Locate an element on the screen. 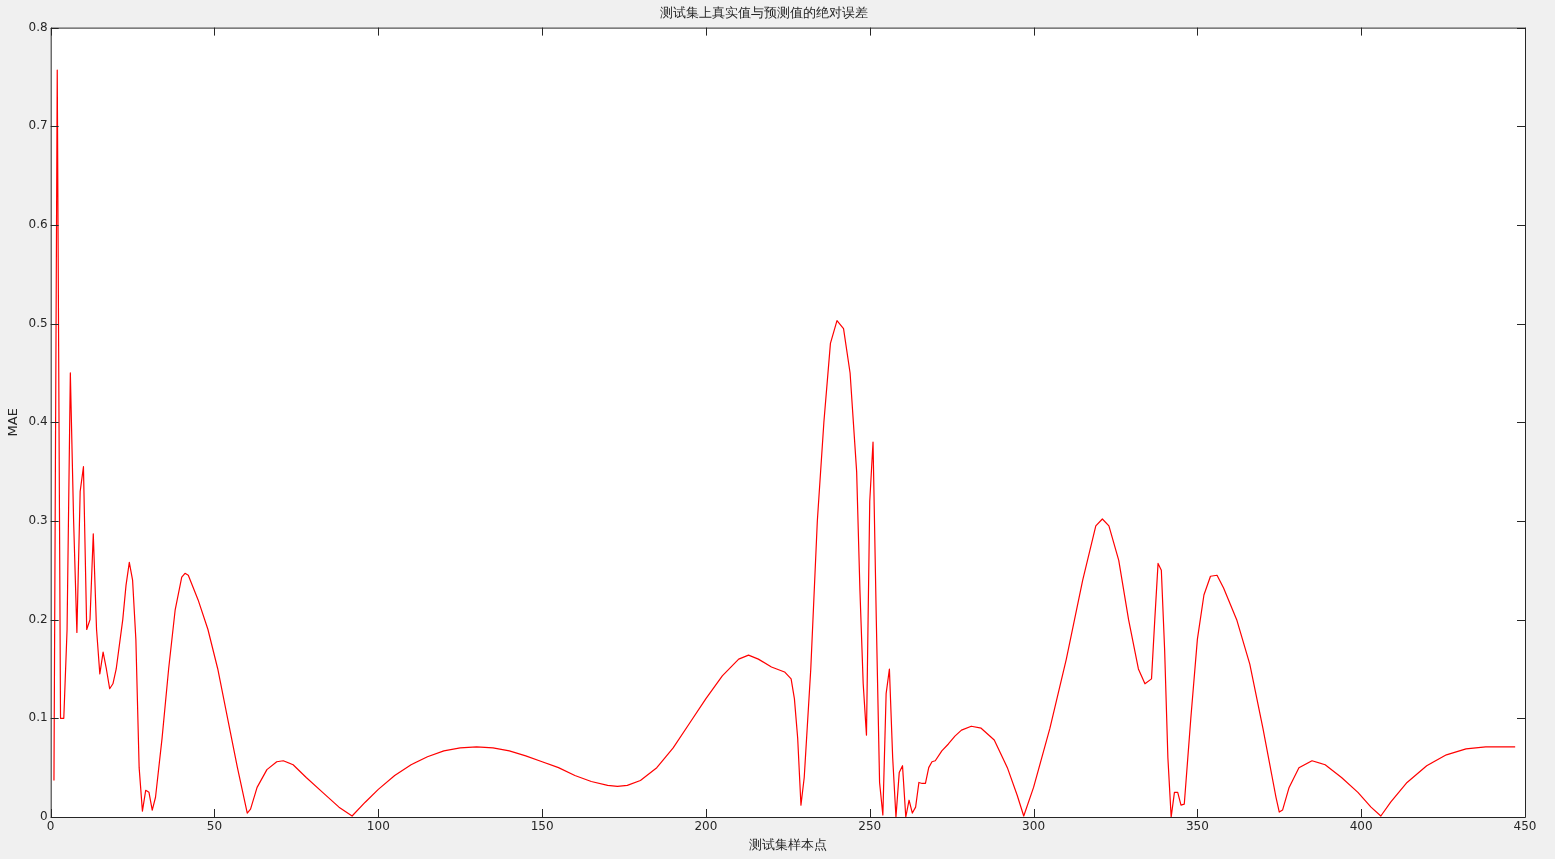  x-tick-label: 300 is located at coordinates (1034, 826).